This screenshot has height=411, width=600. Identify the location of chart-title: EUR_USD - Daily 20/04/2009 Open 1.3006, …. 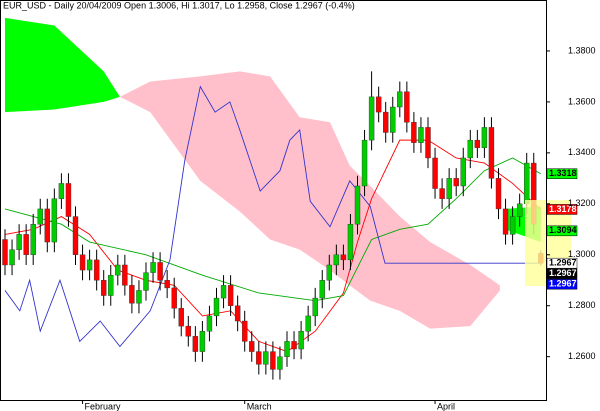
(179, 5).